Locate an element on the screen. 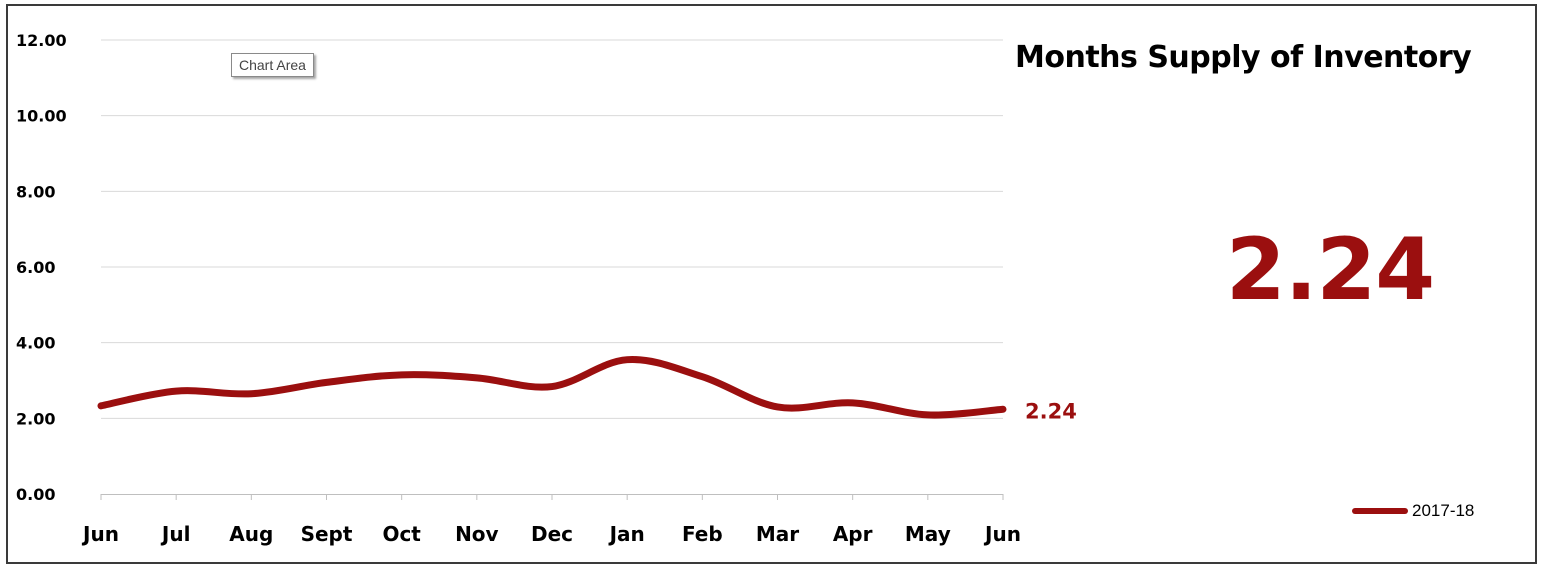  y-tick-label: 4.00 is located at coordinates (35, 343).